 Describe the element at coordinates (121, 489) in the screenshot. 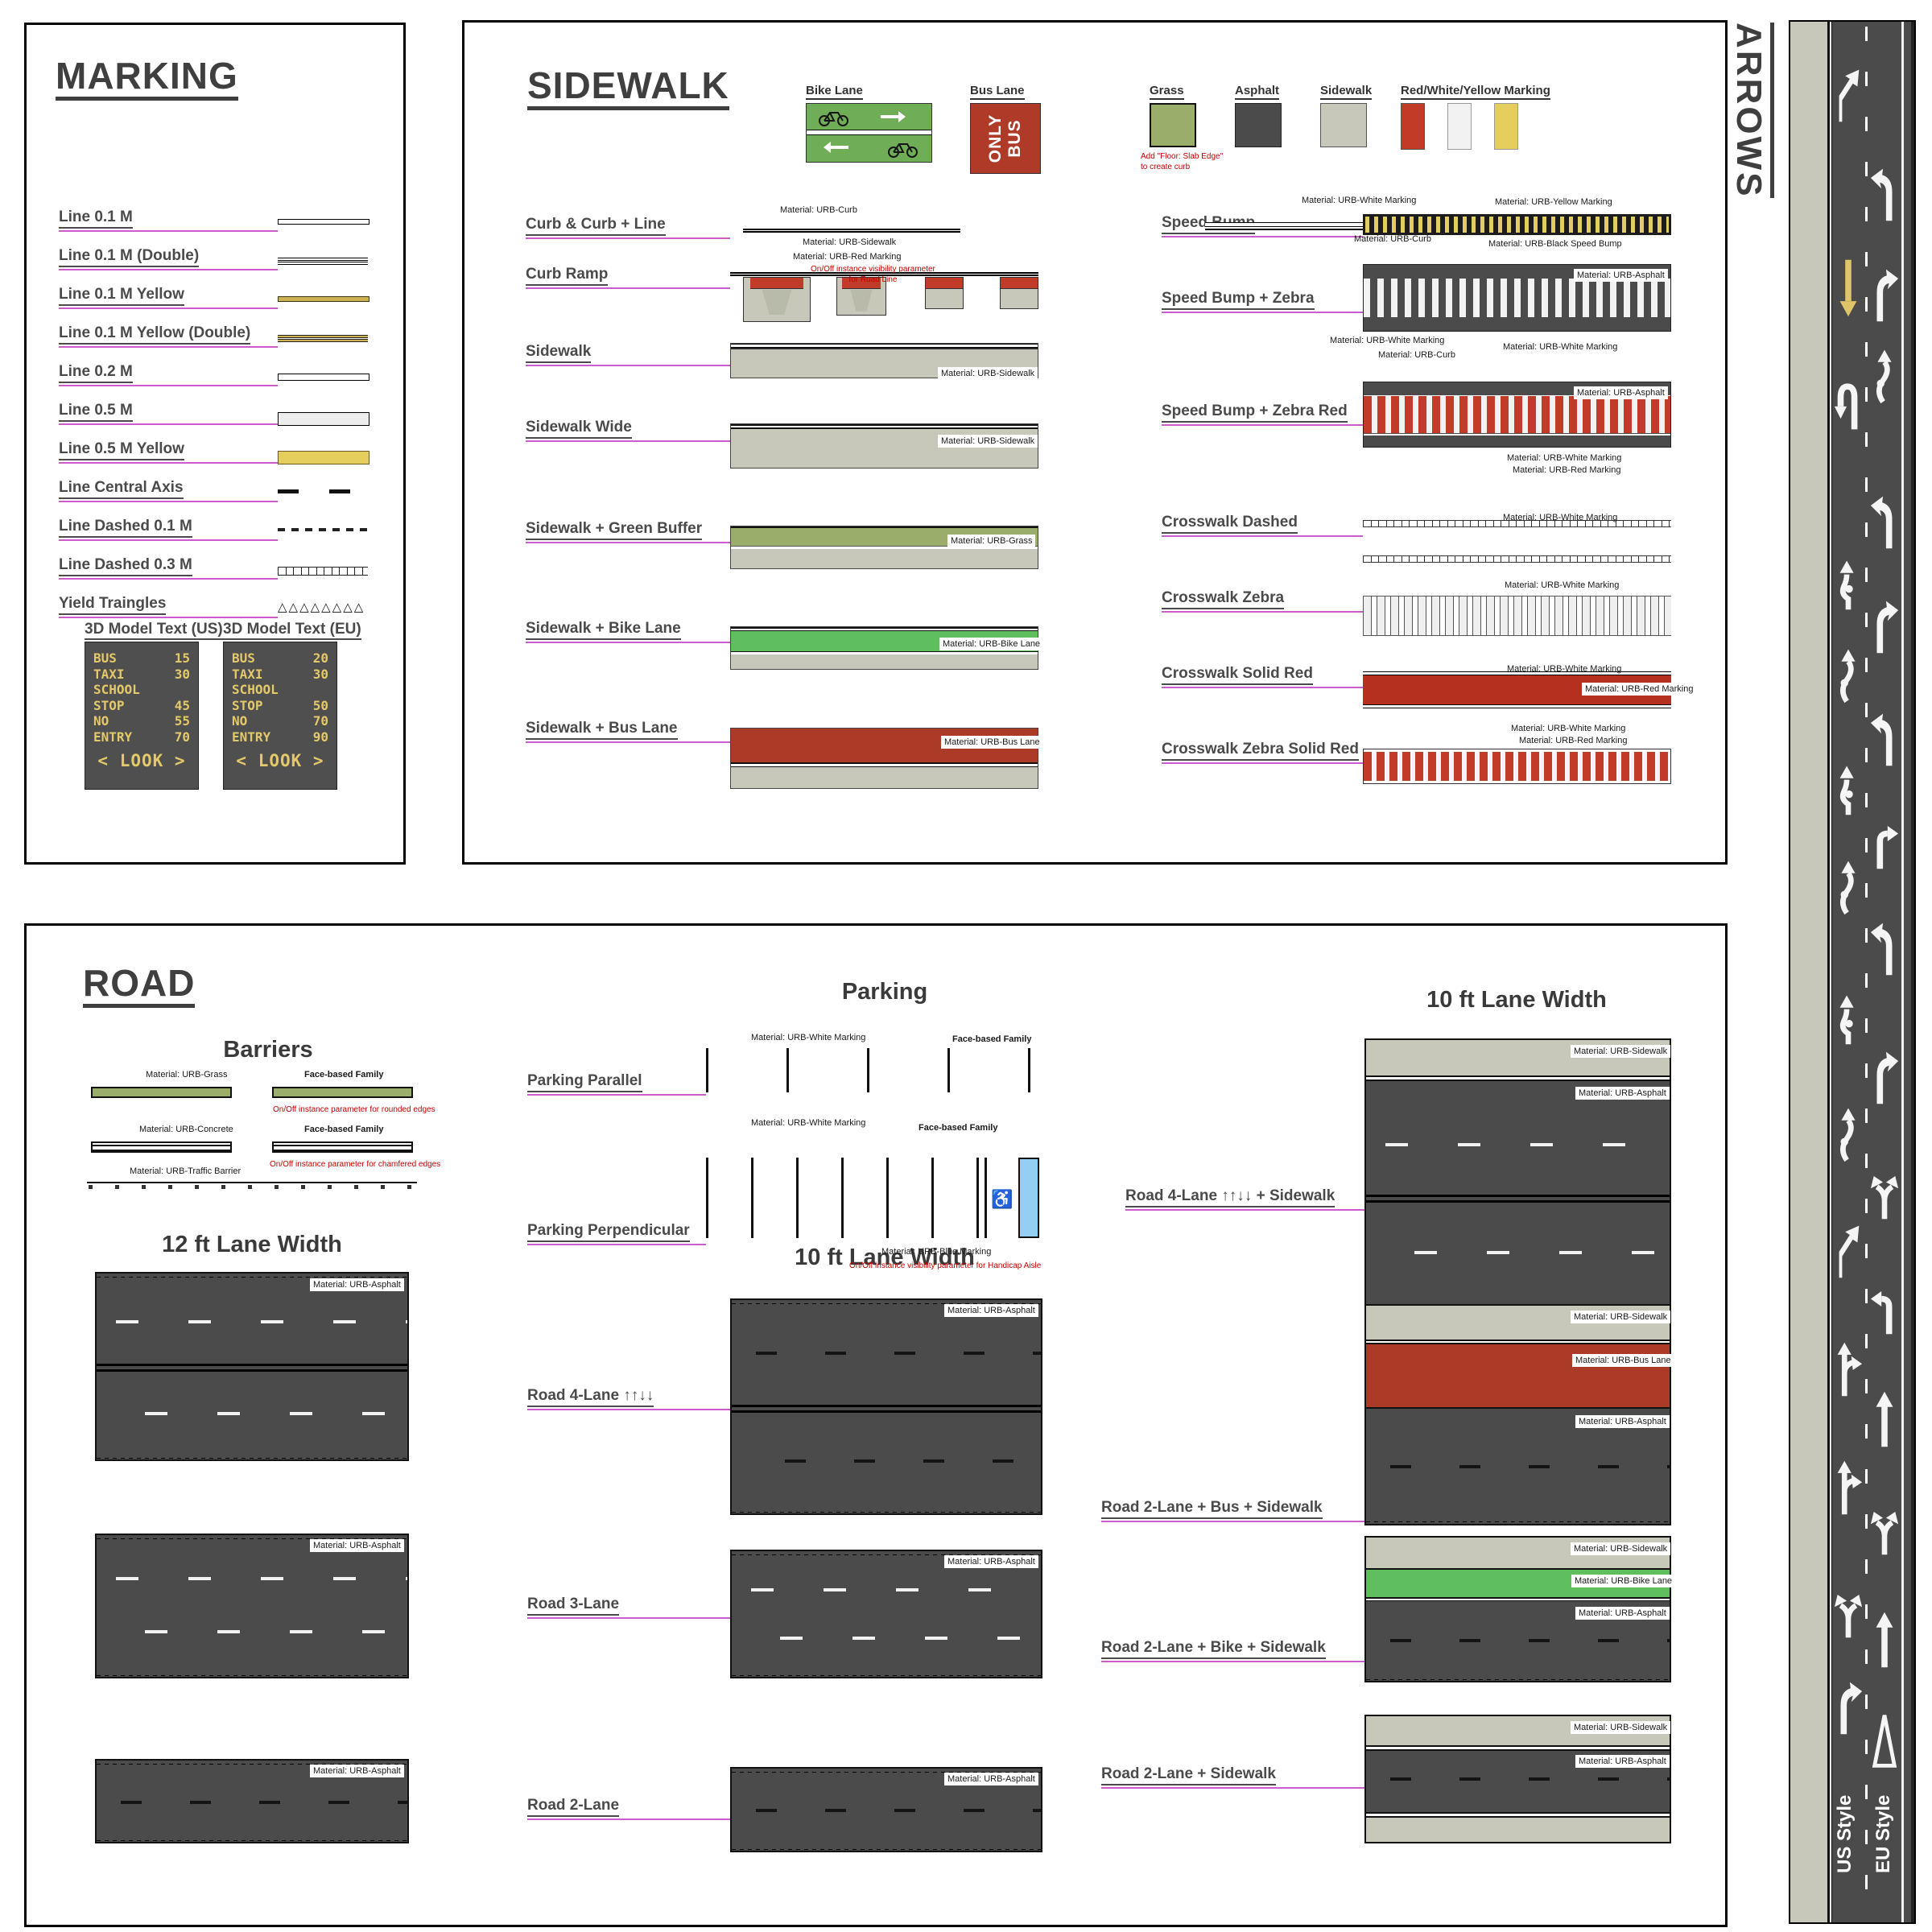

I see `marking-item-label: Line Central Axis` at that location.